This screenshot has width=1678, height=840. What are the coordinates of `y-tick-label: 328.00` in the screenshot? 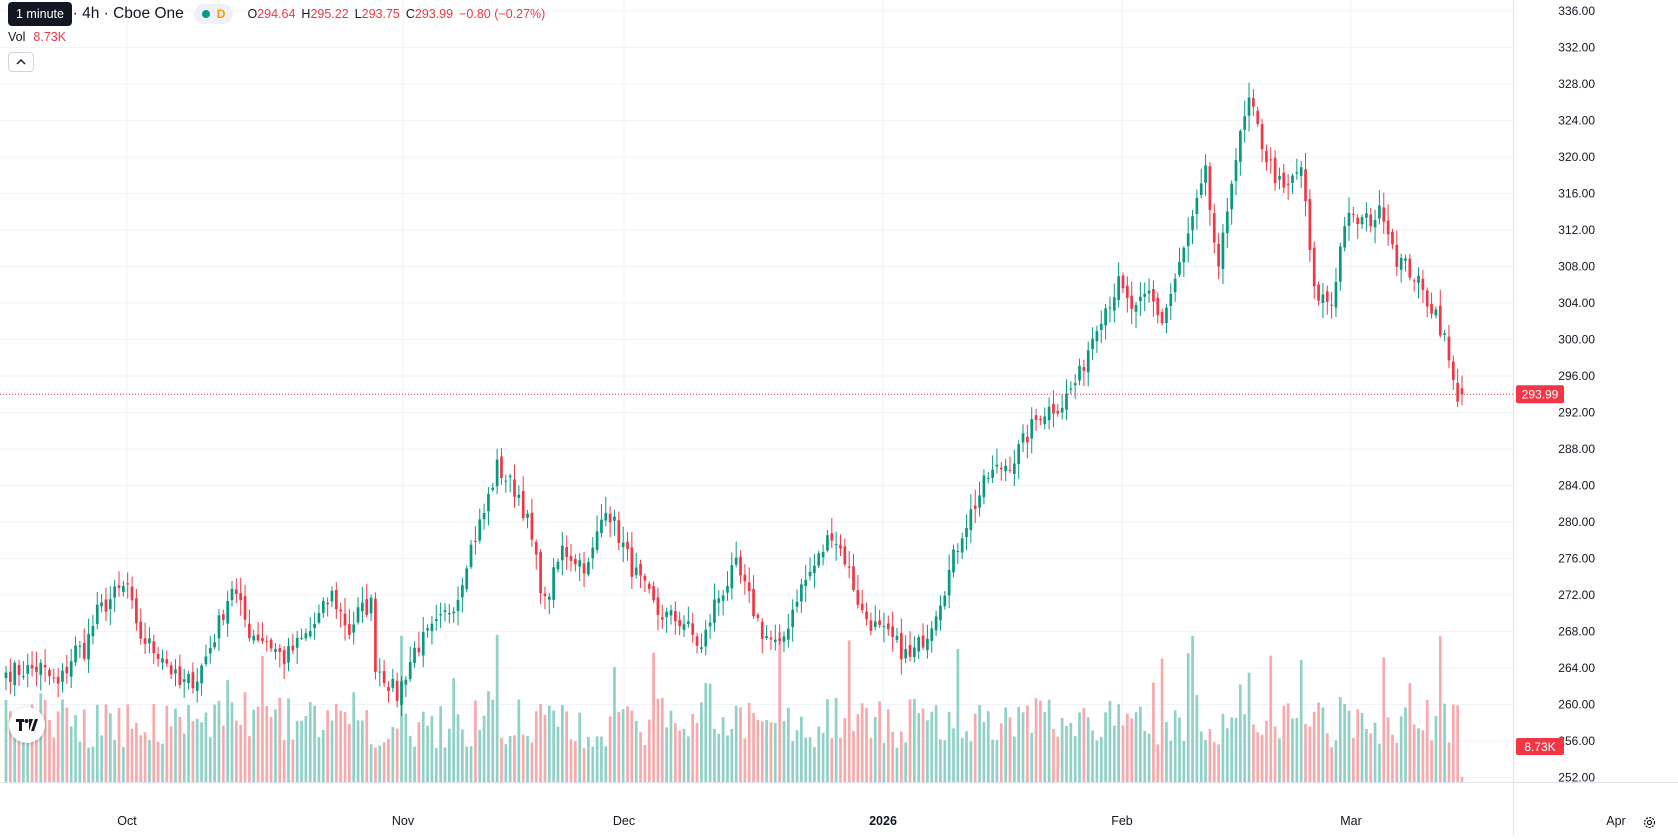 It's located at (1576, 84).